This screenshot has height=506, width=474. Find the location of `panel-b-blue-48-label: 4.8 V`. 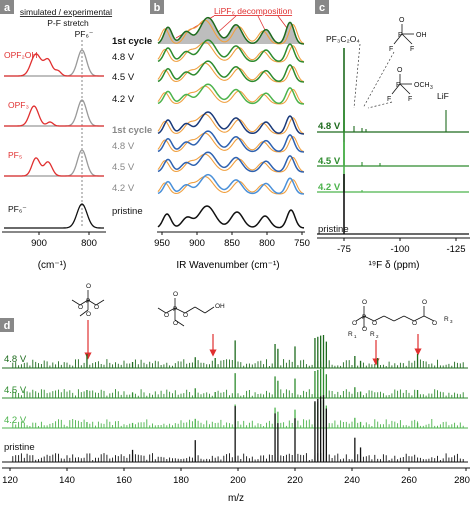

panel-b-blue-48-label: 4.8 V is located at coordinates (123, 146).